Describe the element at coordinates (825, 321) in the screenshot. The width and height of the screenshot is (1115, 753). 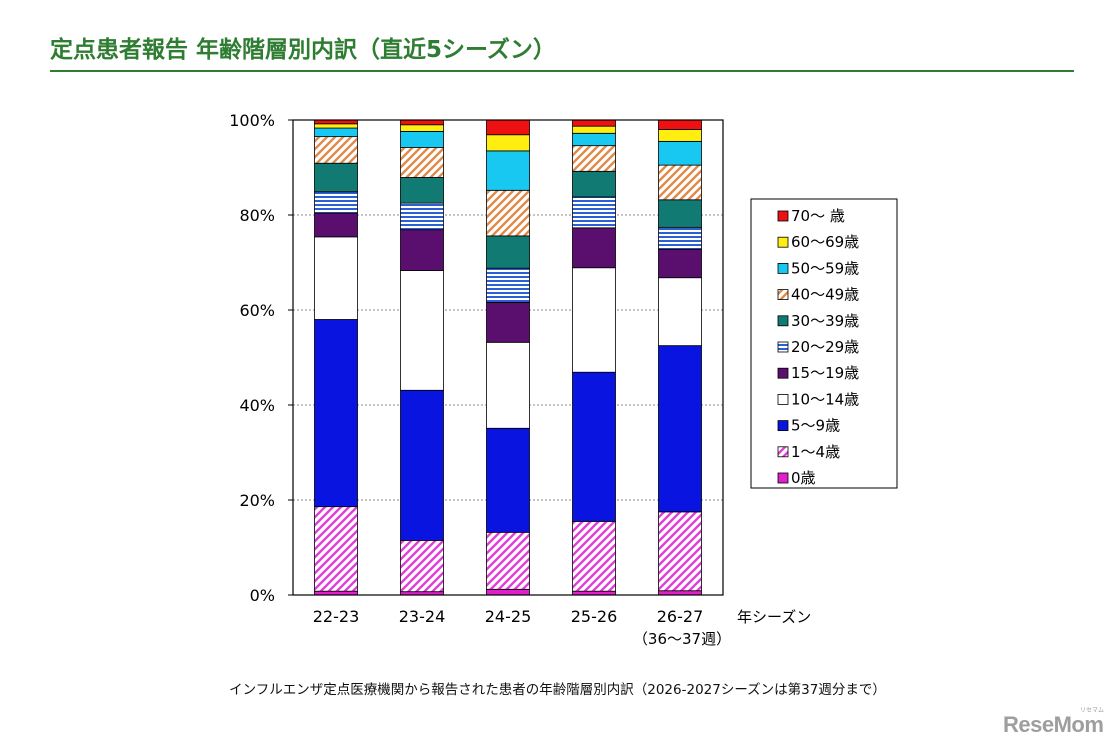
I see `legend-label: 30～39歳` at that location.